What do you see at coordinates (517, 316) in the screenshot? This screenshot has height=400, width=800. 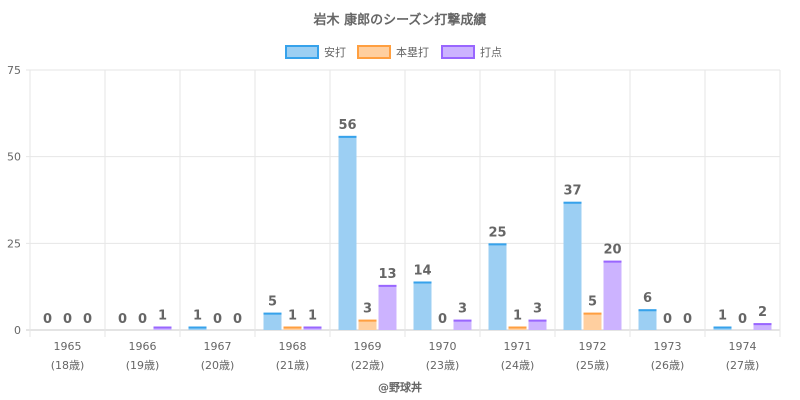 I see `value-label-1971-s1: 1` at bounding box center [517, 316].